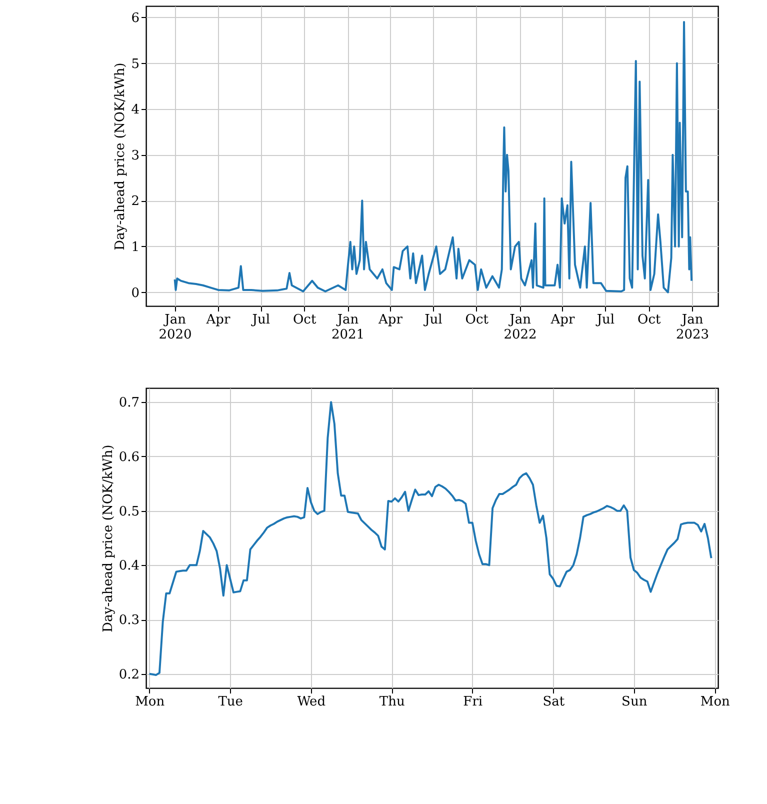 This screenshot has height=804, width=767. What do you see at coordinates (135, 110) in the screenshot?
I see `y-tick-label: 4` at bounding box center [135, 110].